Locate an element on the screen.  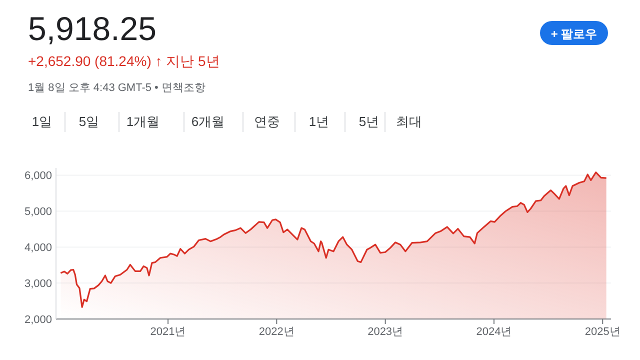
text: 1월 8일 오후 4:43 GMT-5 • 면책조항 is located at coordinates (117, 88).